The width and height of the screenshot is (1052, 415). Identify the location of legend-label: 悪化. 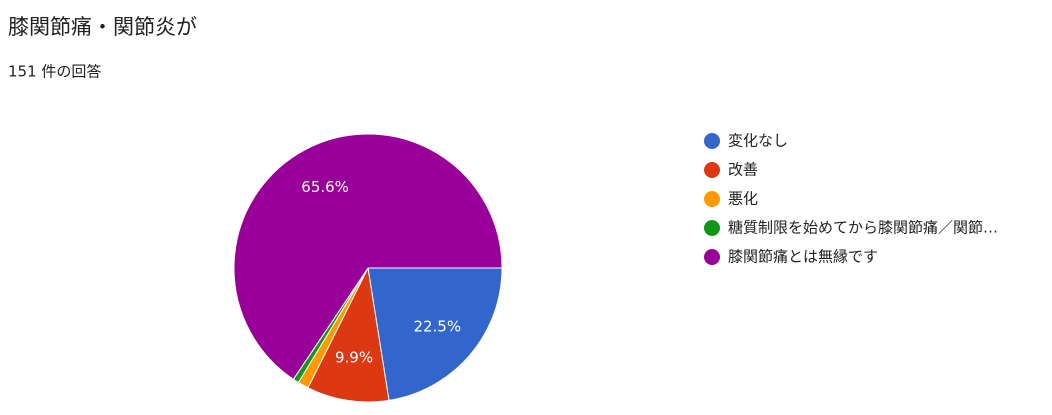
(743, 199).